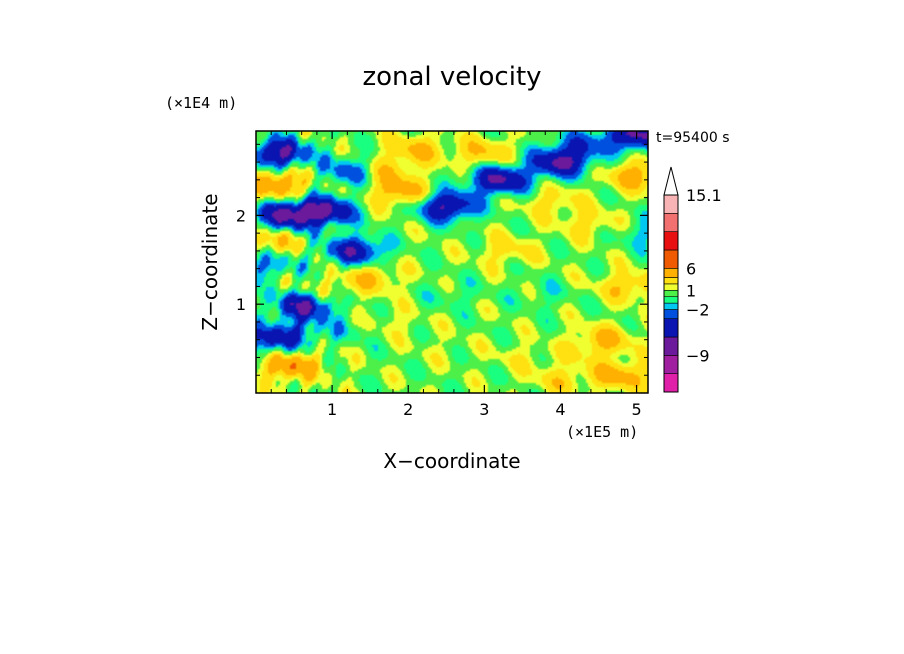  Describe the element at coordinates (698, 355) in the screenshot. I see `colorbar-label: −9` at that location.